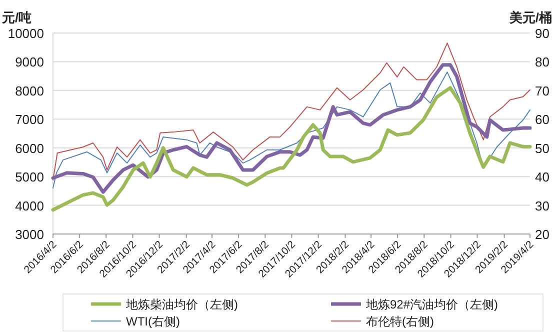 The width and height of the screenshot is (554, 332). Describe the element at coordinates (530, 17) in the screenshot. I see `y2-axis-title: 美元/桶` at that location.